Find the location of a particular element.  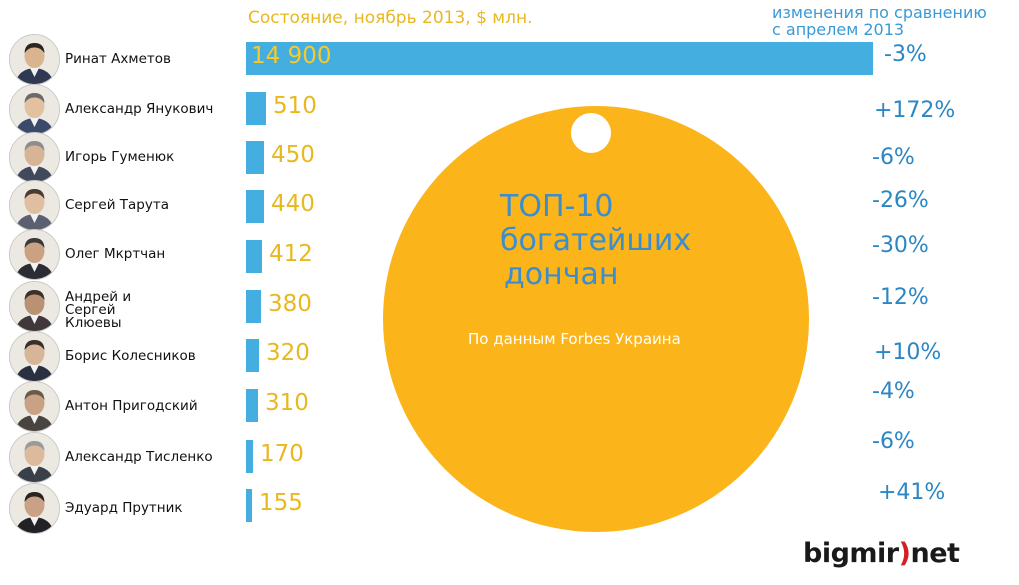

brand-part3: net is located at coordinates (935, 553).